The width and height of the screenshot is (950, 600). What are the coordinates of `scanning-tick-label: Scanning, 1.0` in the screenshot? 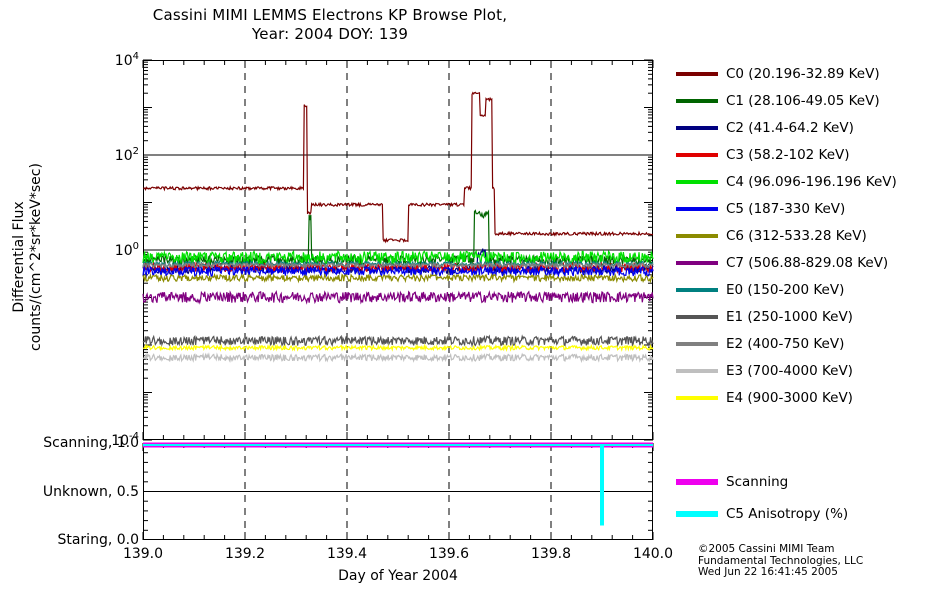 It's located at (91, 443).